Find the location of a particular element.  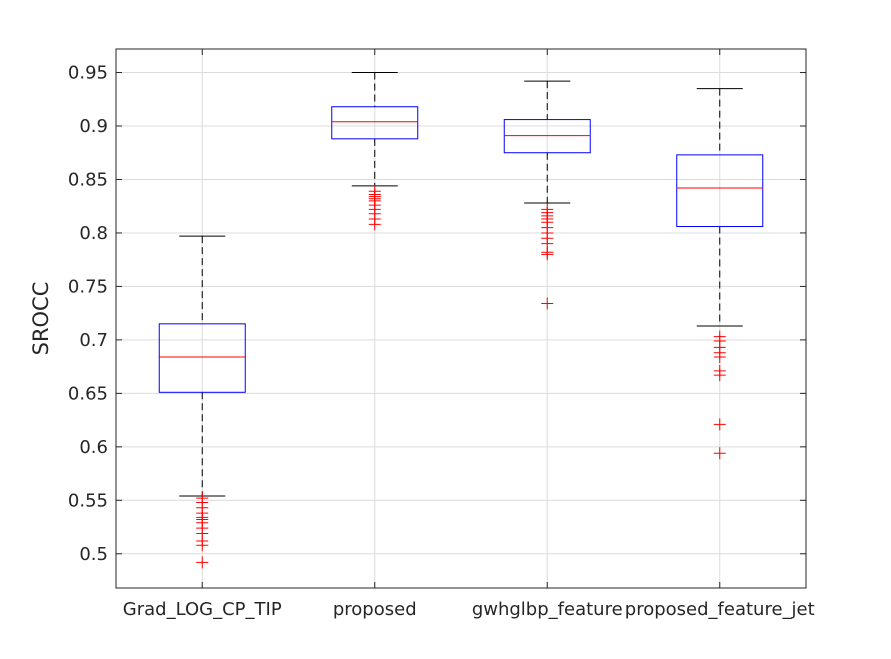

y-tick-label: 0.75 is located at coordinates (88, 286).